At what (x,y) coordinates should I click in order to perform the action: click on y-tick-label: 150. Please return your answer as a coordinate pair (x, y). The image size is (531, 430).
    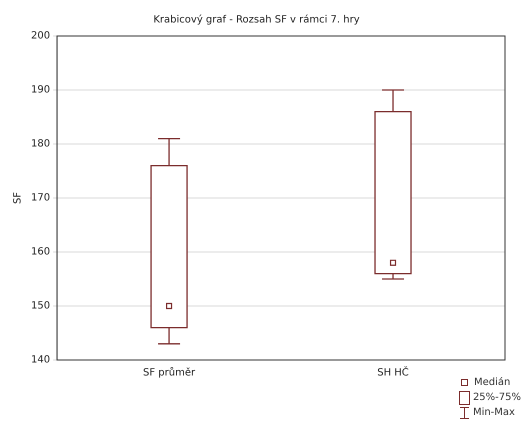
    Looking at the image, I should click on (40, 306).